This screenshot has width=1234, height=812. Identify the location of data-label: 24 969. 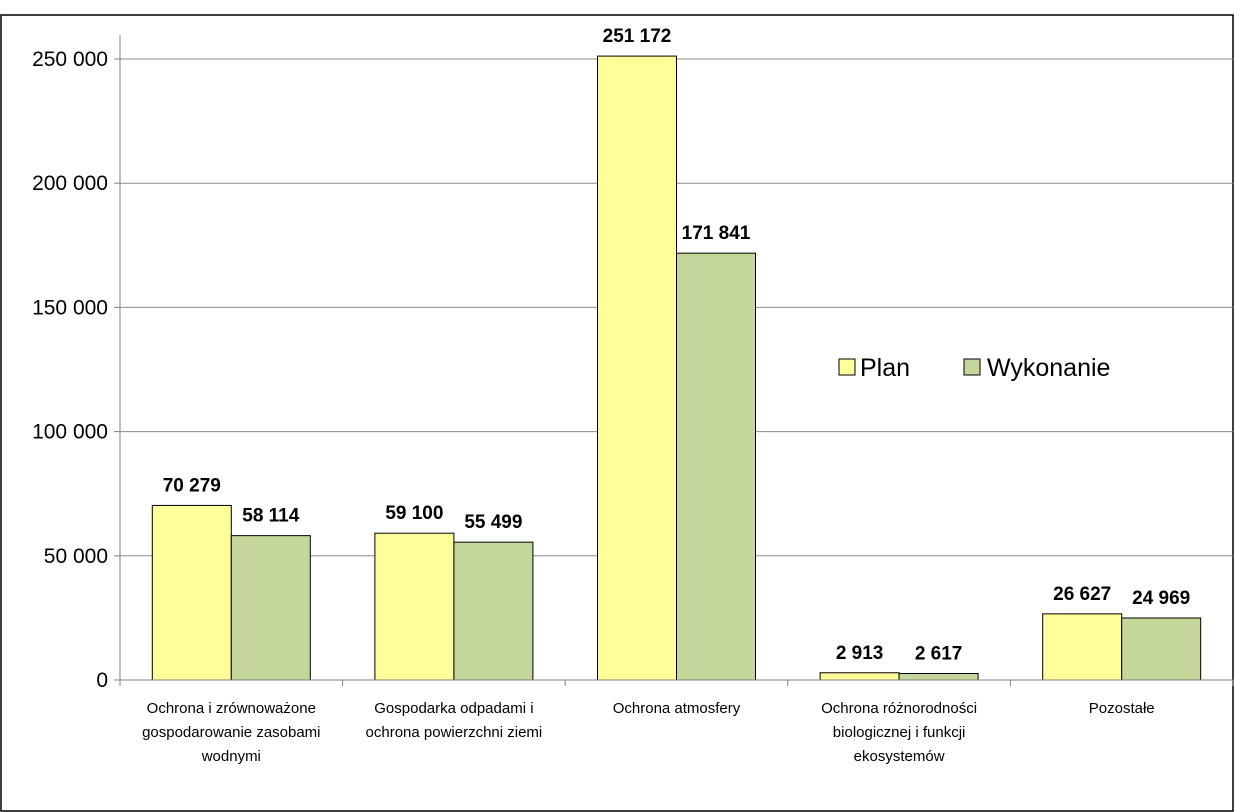
(1161, 598).